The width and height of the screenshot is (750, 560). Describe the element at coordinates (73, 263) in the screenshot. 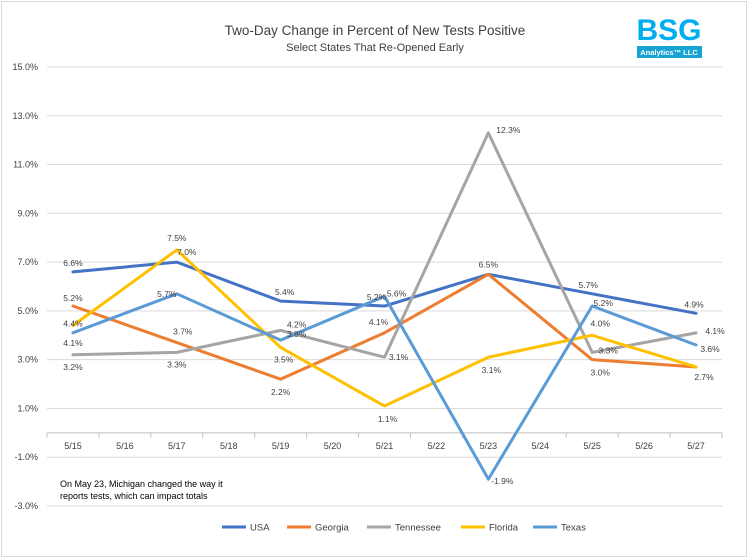

I see `data-label-usa: 6.6%` at that location.